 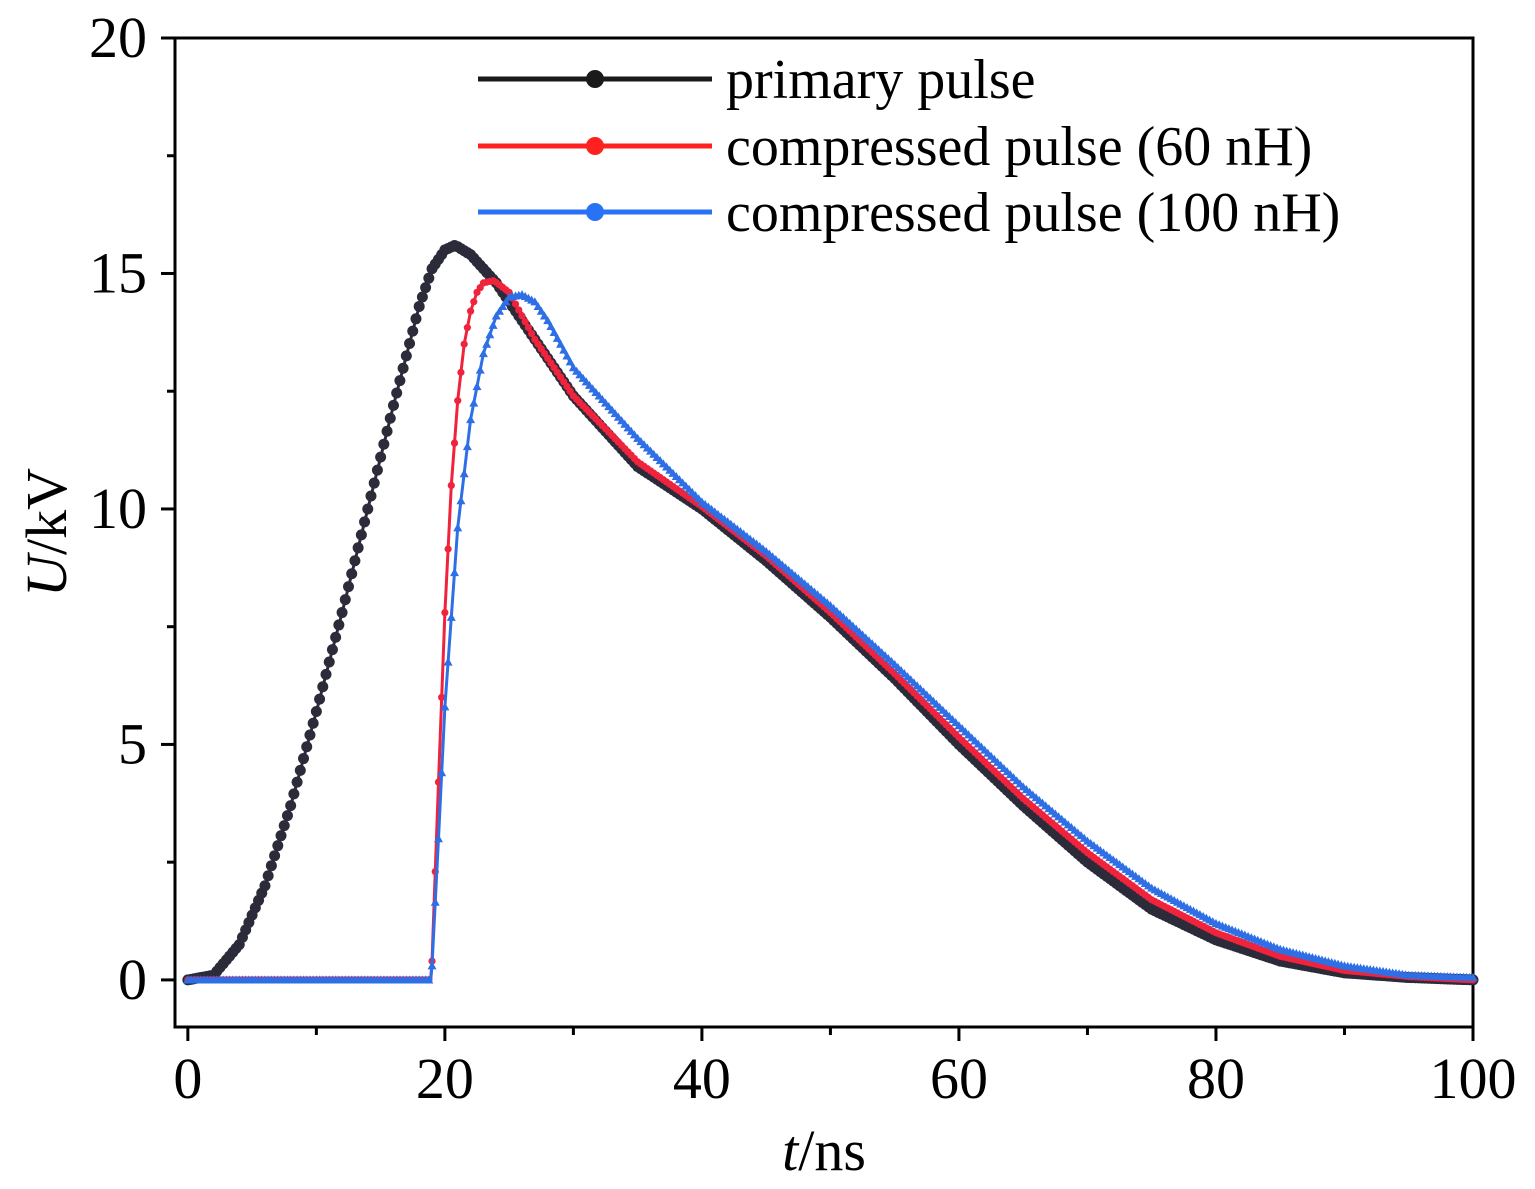 I want to click on y-tick-label: 5, so click(x=132, y=743).